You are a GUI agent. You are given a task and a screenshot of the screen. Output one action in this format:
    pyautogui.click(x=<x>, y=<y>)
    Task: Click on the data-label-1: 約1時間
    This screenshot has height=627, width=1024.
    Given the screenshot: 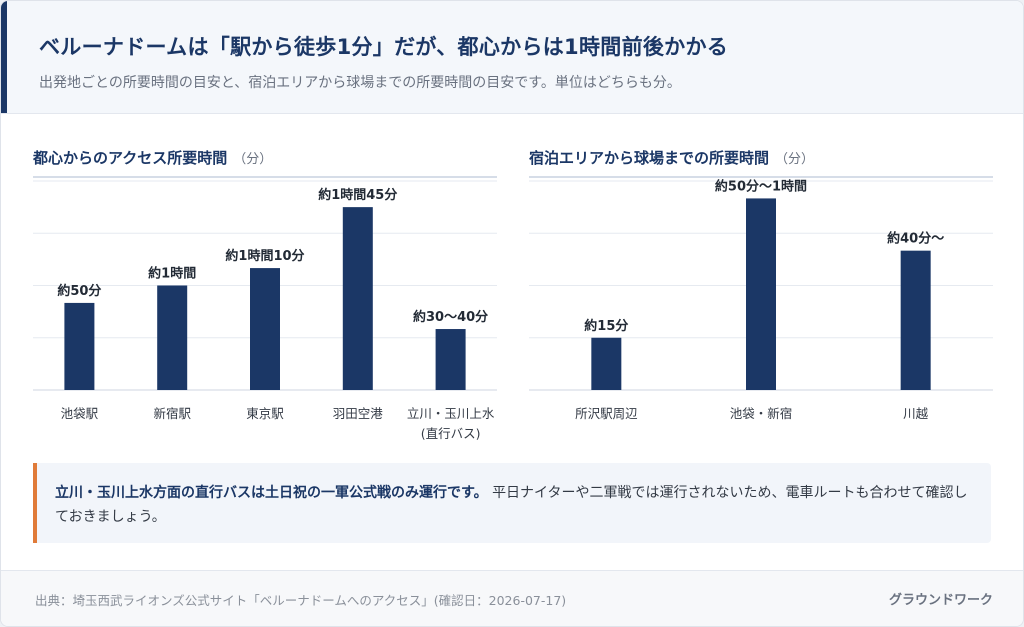 What is the action you would take?
    pyautogui.click(x=172, y=274)
    